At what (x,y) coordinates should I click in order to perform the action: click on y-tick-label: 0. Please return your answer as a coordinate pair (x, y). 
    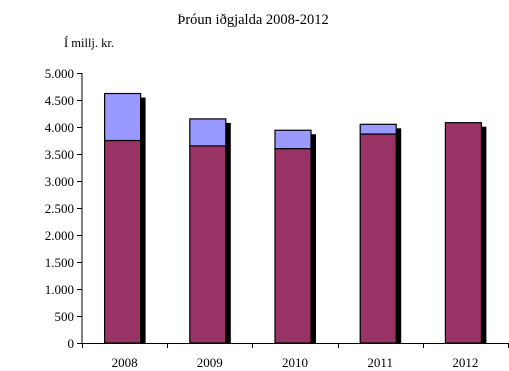
    Looking at the image, I should click on (71, 343).